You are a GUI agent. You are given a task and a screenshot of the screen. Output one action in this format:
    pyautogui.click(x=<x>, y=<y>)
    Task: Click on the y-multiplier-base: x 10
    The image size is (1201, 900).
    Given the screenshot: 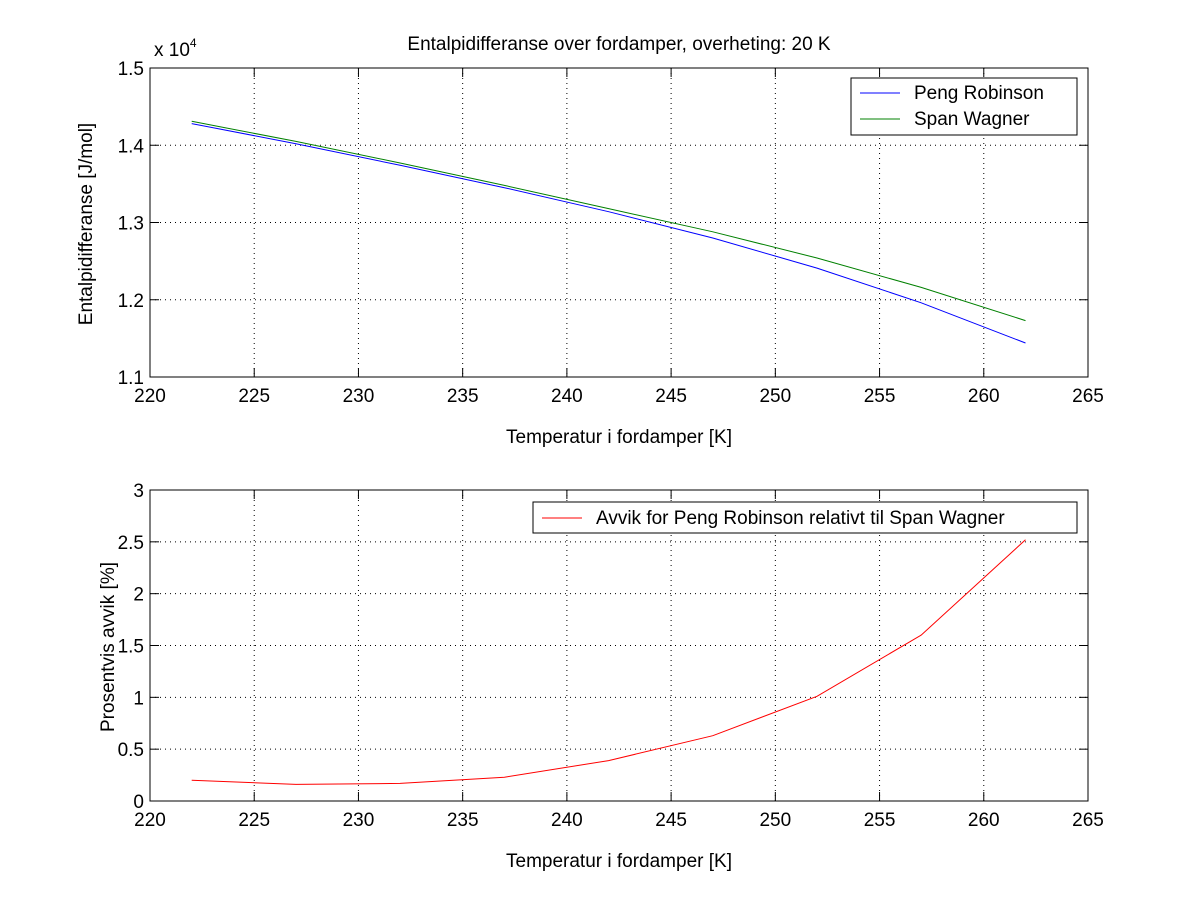 What is the action you would take?
    pyautogui.click(x=172, y=50)
    